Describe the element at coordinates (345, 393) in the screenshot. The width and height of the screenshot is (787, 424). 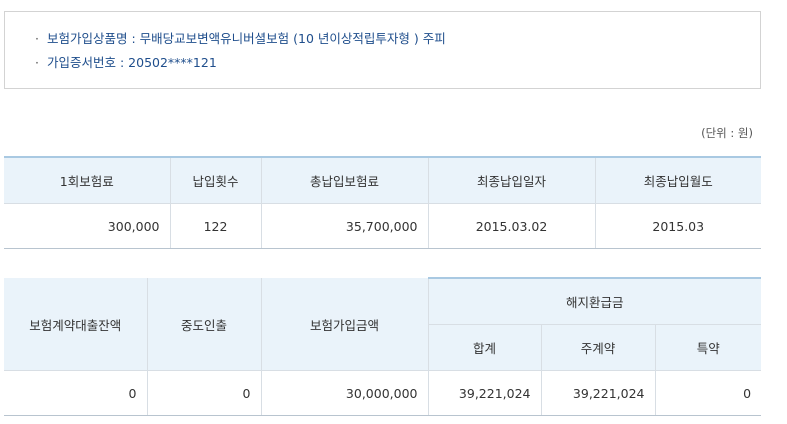
I see `insured-amount-value: 30,000,000` at that location.